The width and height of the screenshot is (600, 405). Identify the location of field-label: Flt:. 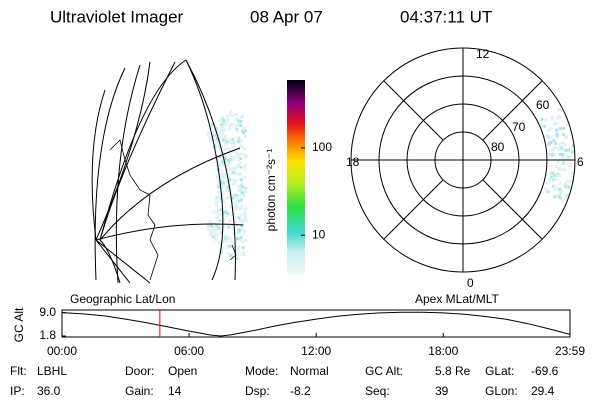
(18, 371).